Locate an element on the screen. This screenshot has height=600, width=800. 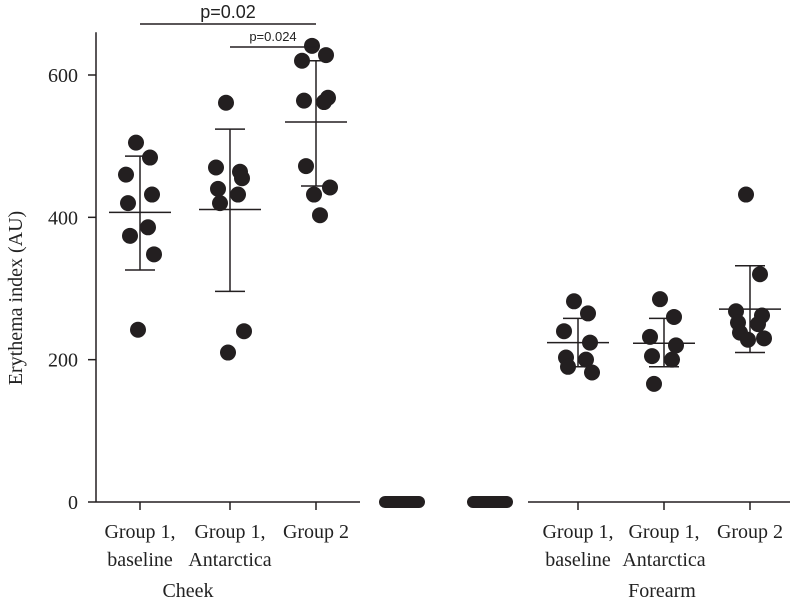
y-tick-label: 0 is located at coordinates (73, 503).